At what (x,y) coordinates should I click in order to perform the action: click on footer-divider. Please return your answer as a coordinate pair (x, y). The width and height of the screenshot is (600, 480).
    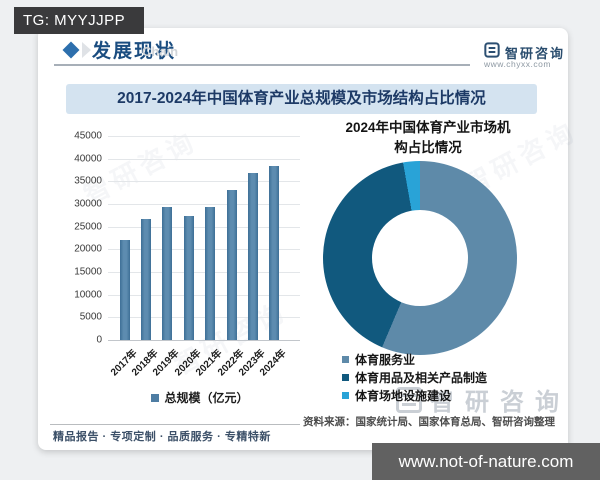
    Looking at the image, I should click on (175, 424).